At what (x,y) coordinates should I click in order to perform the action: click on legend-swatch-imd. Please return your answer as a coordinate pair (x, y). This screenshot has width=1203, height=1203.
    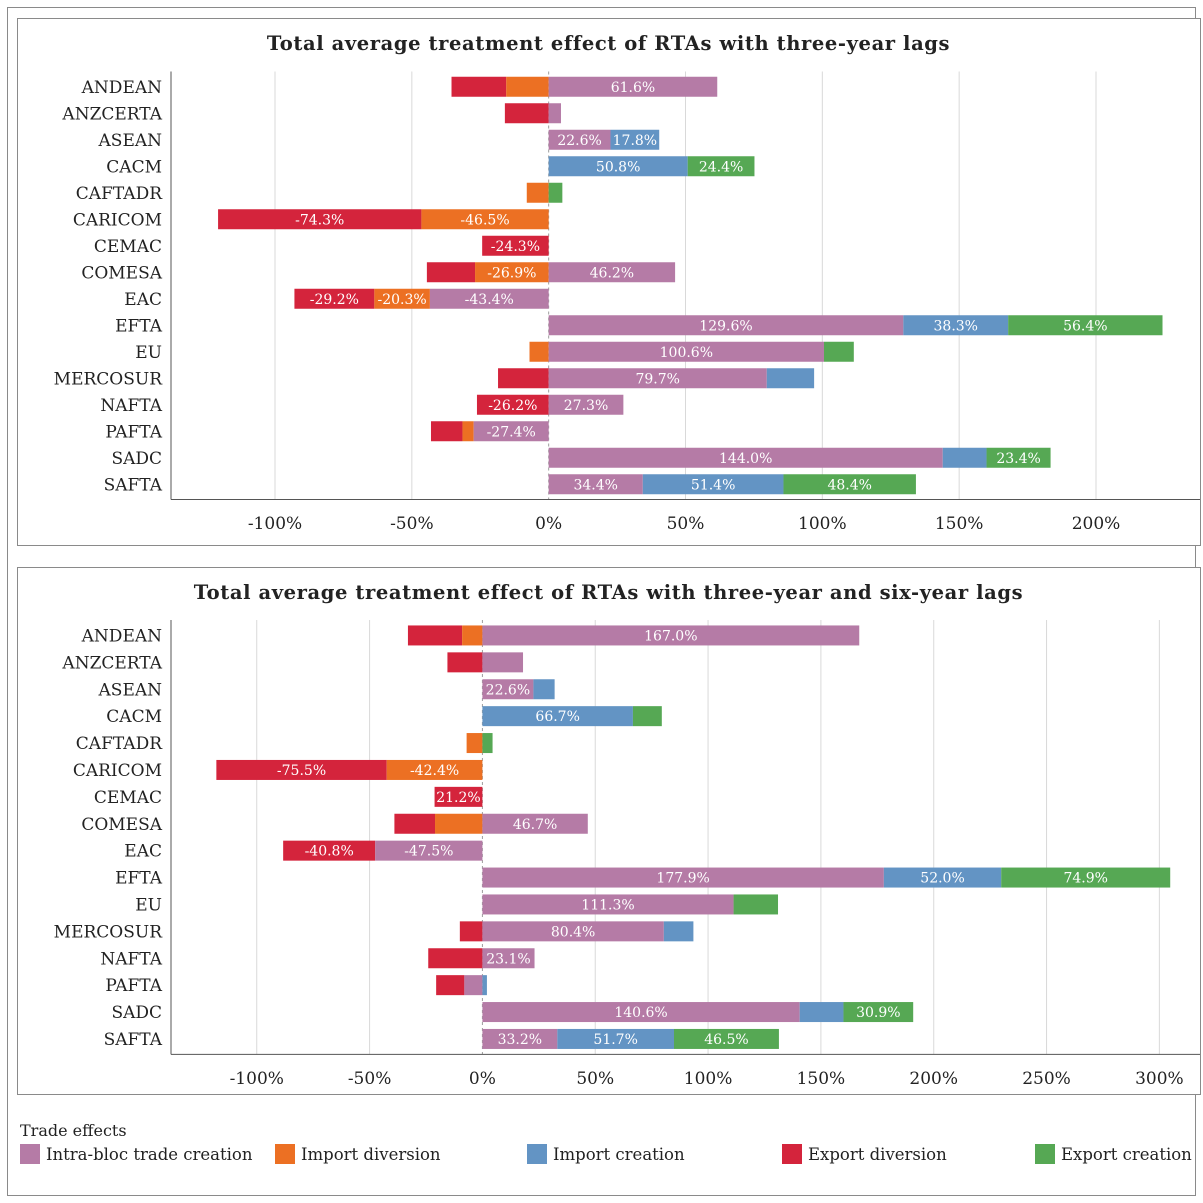
    Looking at the image, I should click on (285, 1154).